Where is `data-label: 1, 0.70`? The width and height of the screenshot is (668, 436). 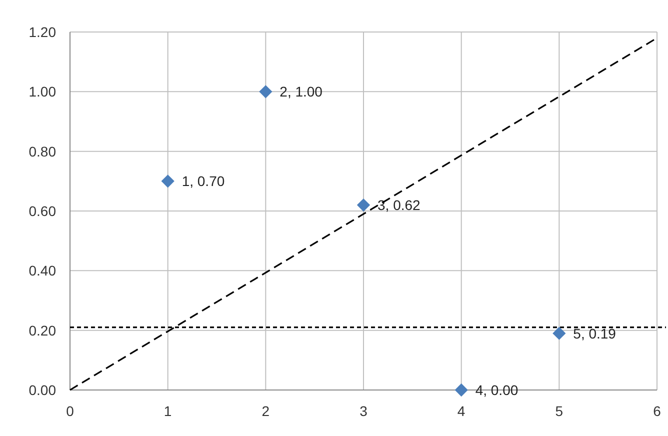
data-label: 1, 0.70 is located at coordinates (203, 181).